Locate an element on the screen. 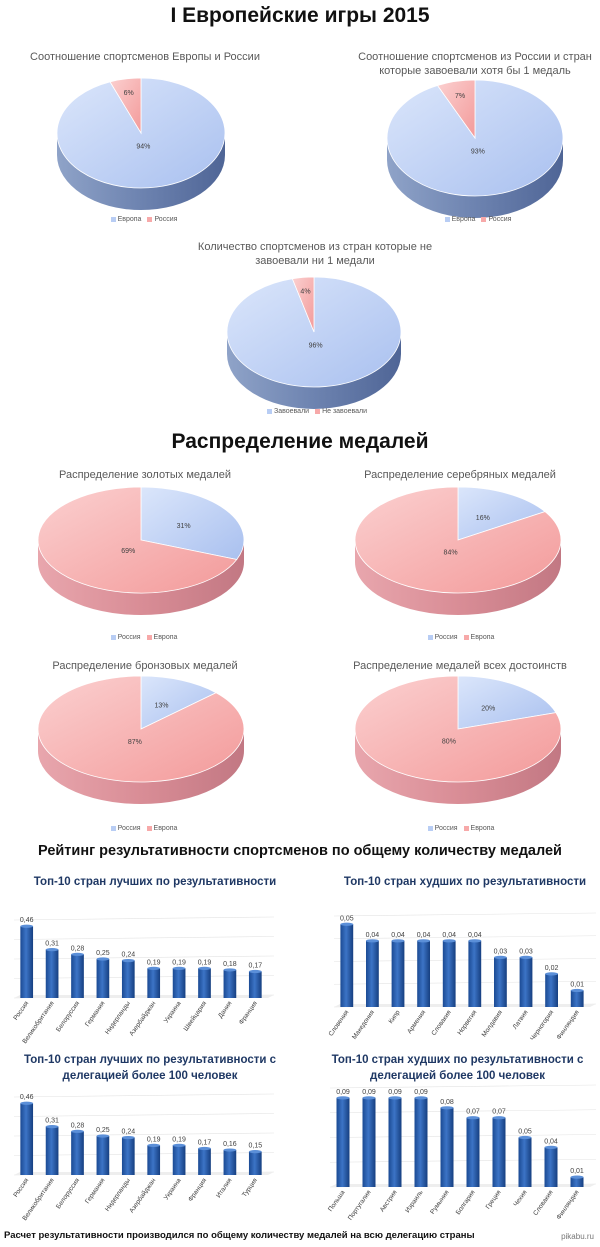  pie-chart-7: 20% 80% is located at coordinates (458, 739).